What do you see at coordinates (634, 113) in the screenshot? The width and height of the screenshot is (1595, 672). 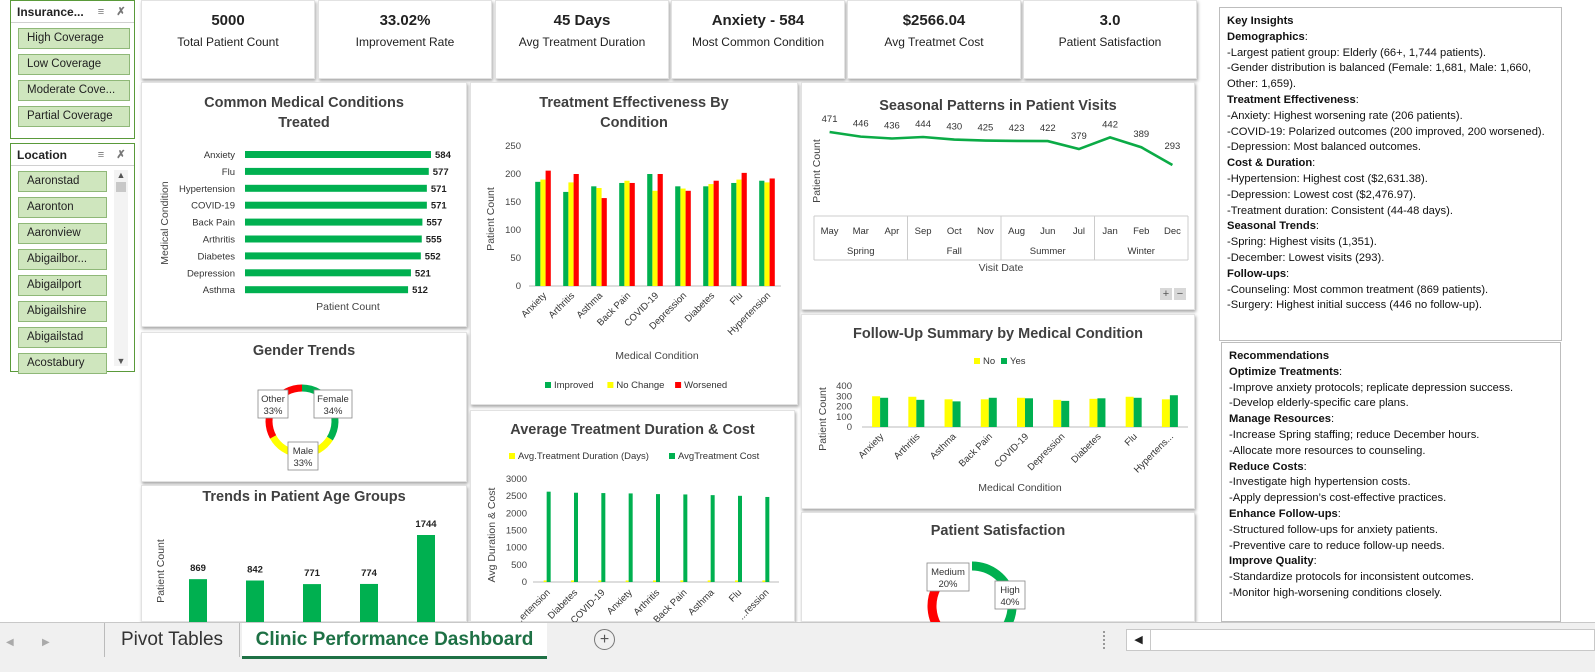 I see `chart-title: Treatment Effectiveness By Condition` at bounding box center [634, 113].